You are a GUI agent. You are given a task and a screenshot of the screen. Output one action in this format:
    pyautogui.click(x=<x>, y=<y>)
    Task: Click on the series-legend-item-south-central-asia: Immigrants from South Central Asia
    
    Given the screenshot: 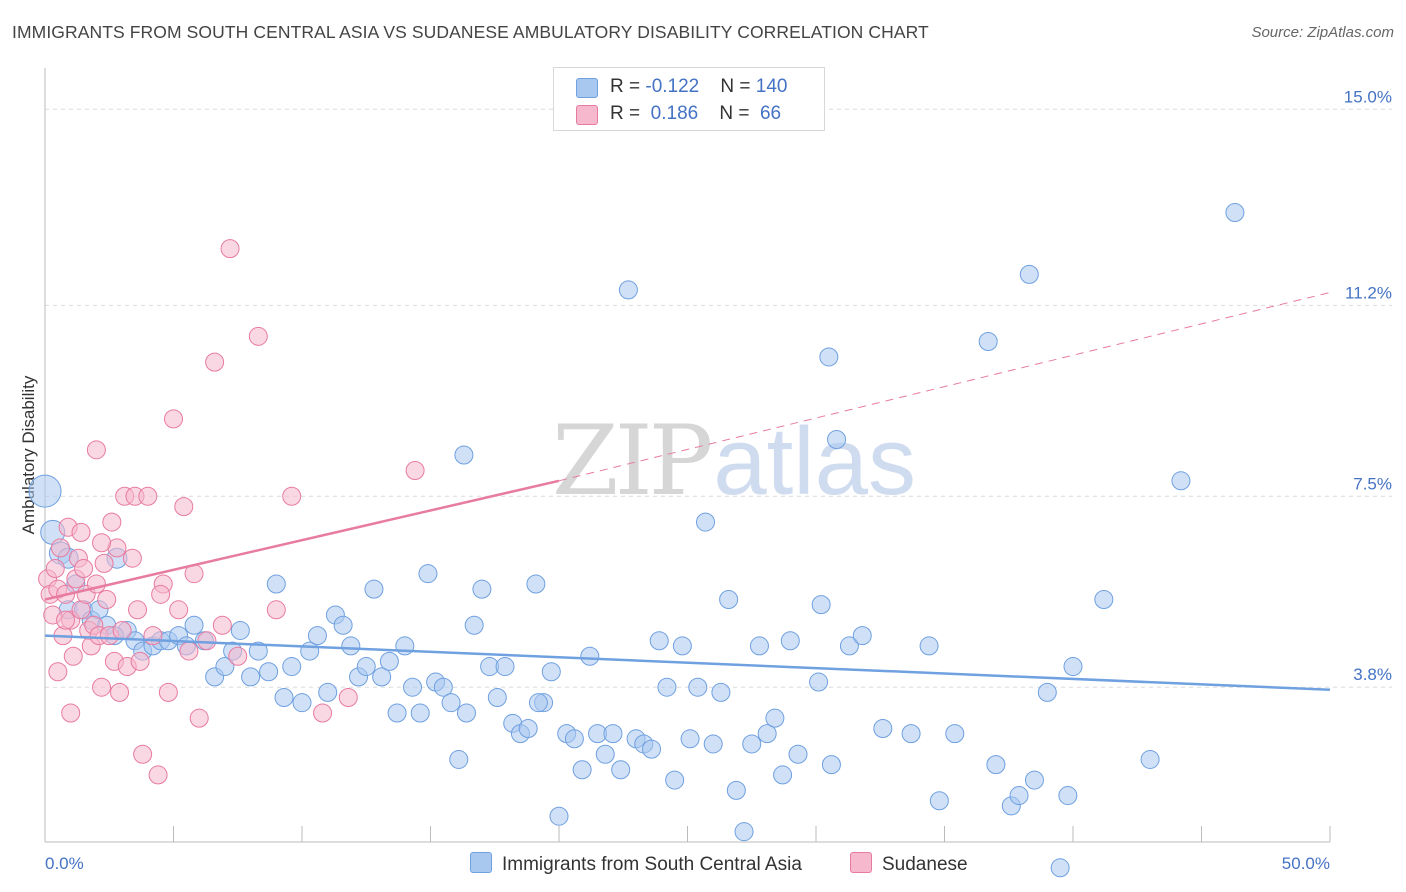 What is the action you would take?
    pyautogui.click(x=636, y=864)
    